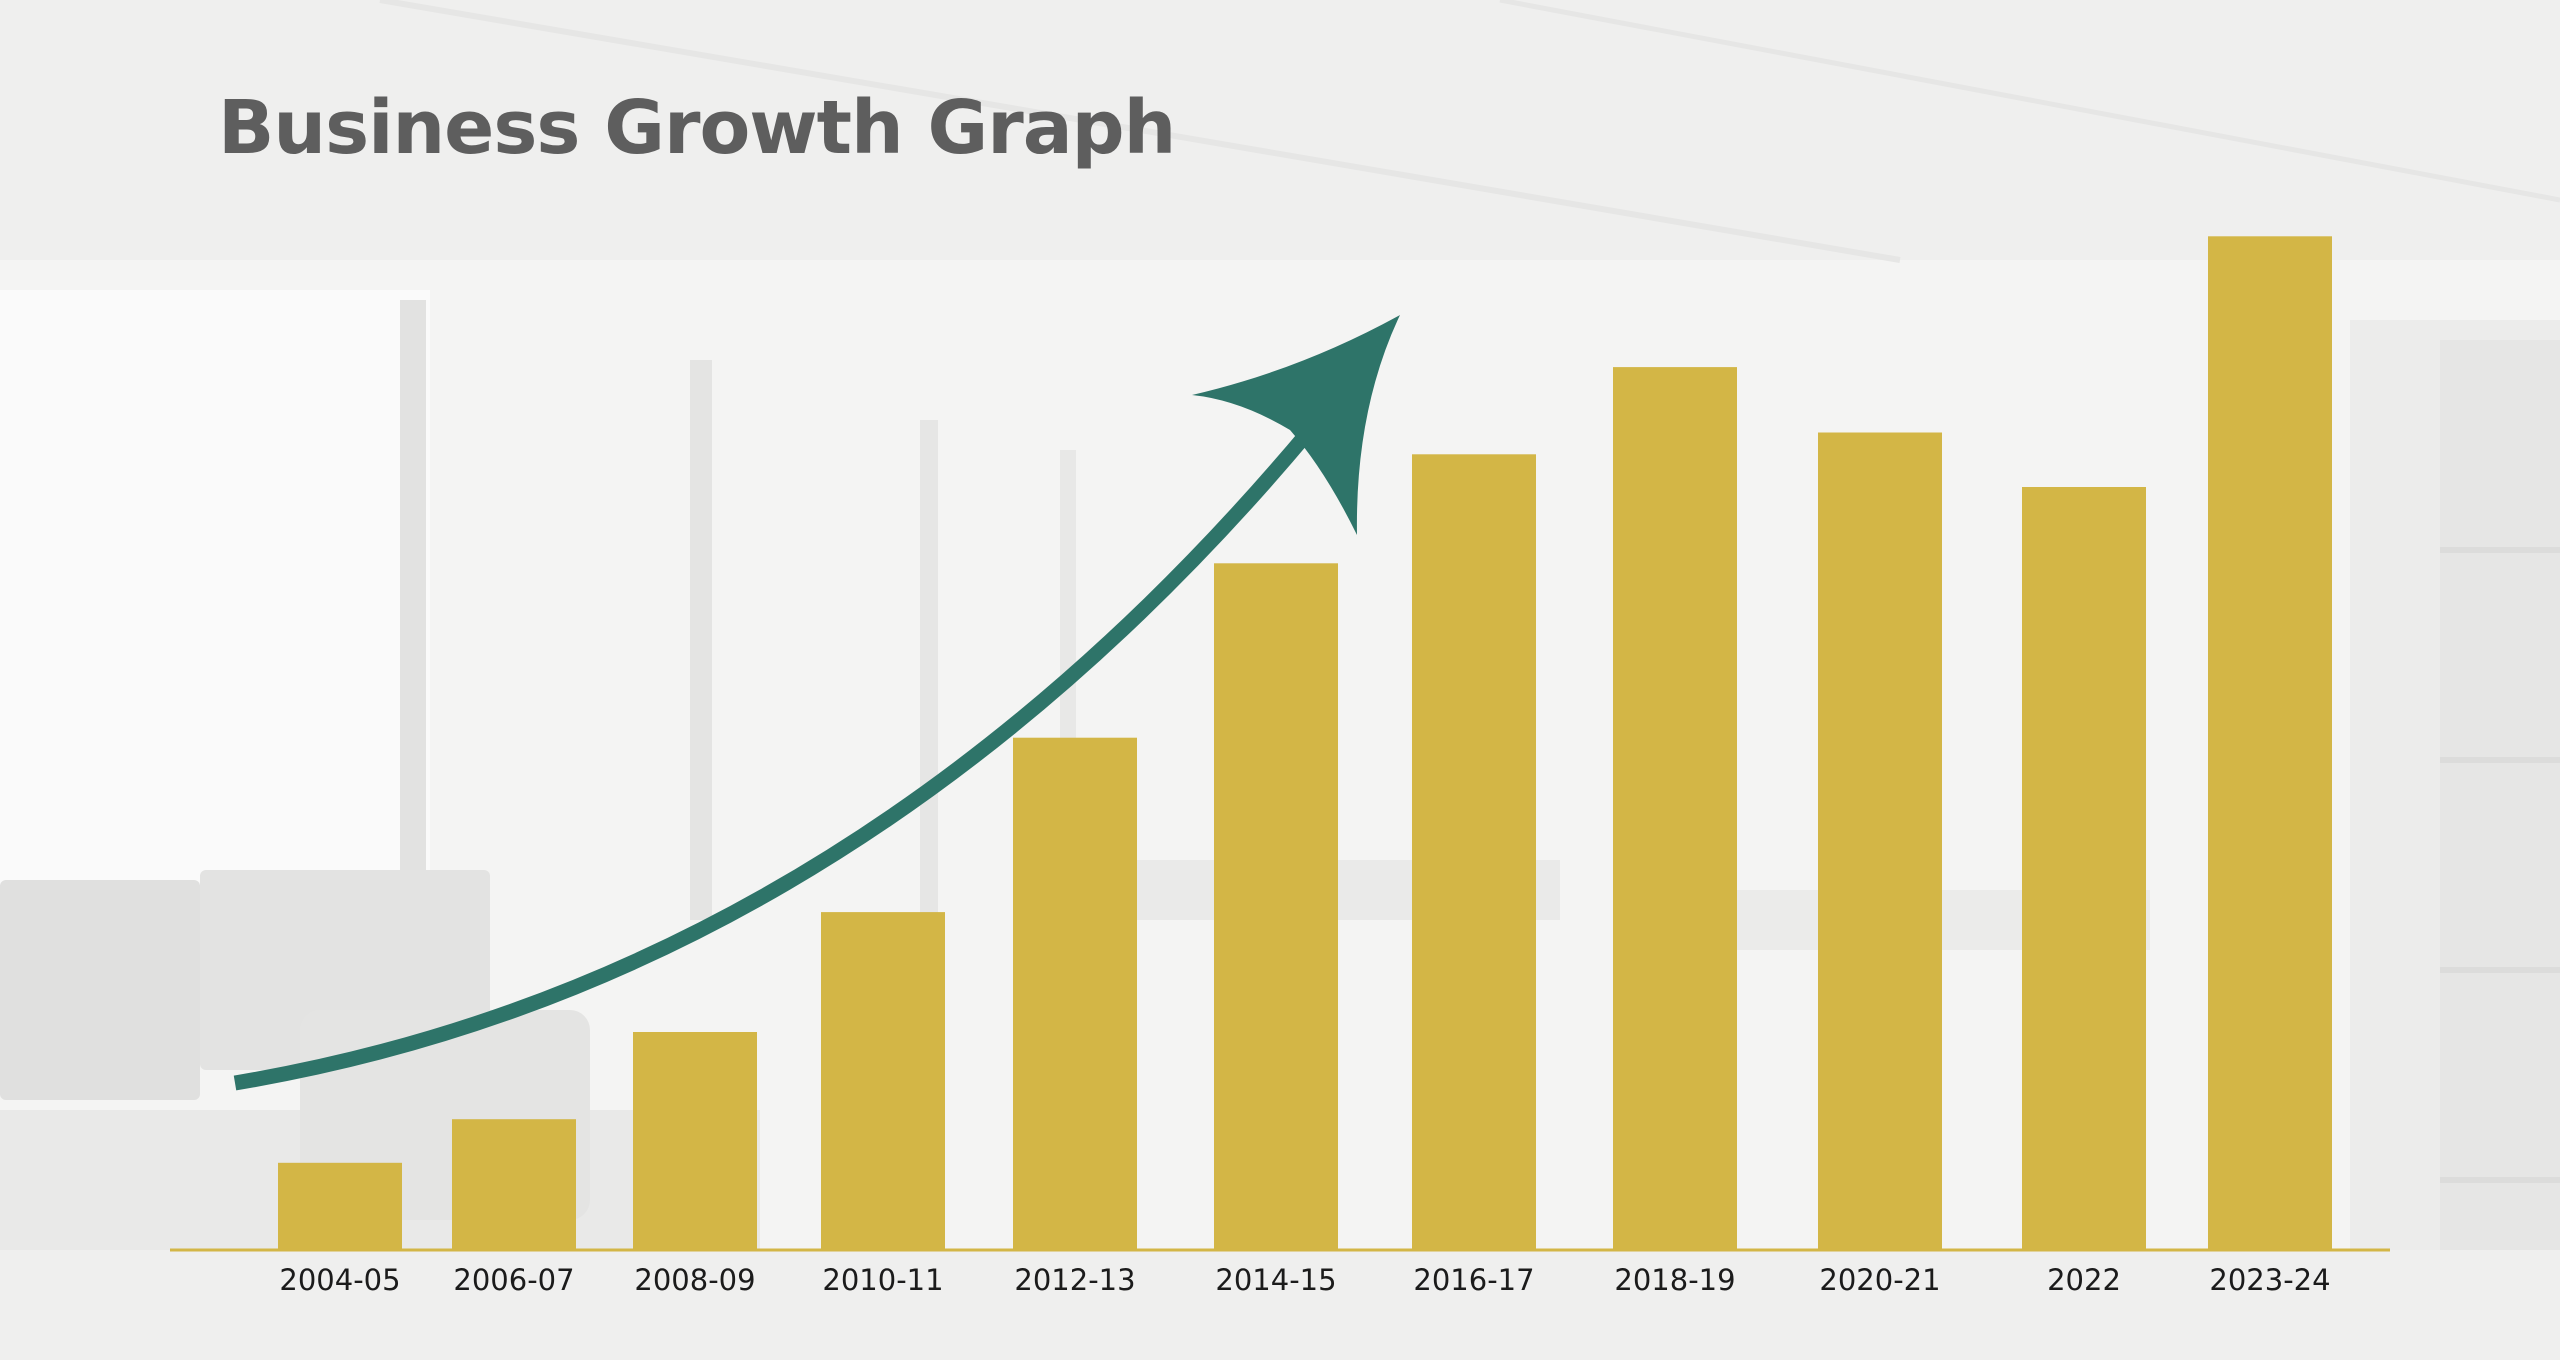 This screenshot has height=1360, width=2560. I want to click on chart-title: Business Growth Graph, so click(697, 128).